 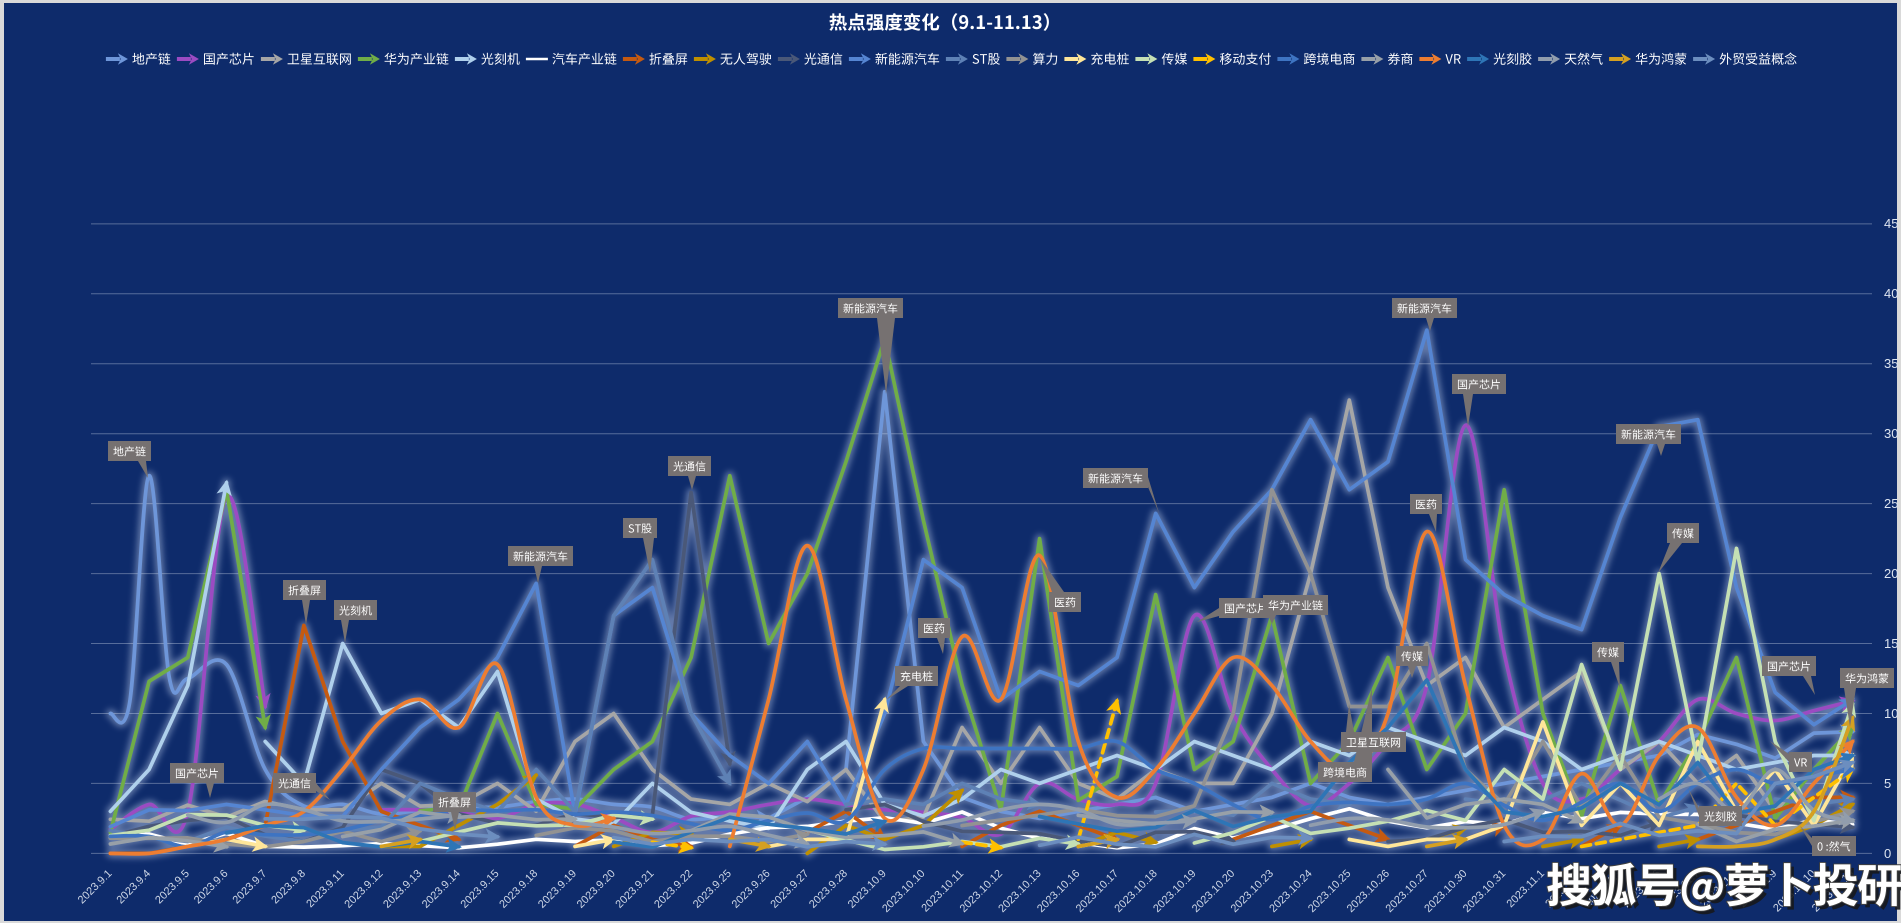 What do you see at coordinates (1891, 363) in the screenshot?
I see `svg-text: 35` at bounding box center [1891, 363].